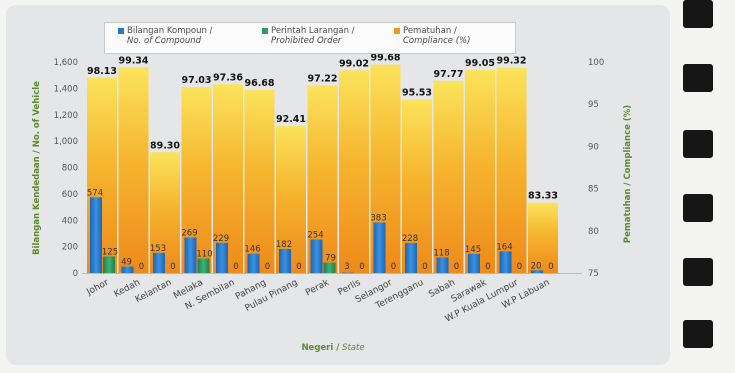 Image resolution: width=735 pixels, height=373 pixels. I want to click on compliance-label: 97.03, so click(196, 80).